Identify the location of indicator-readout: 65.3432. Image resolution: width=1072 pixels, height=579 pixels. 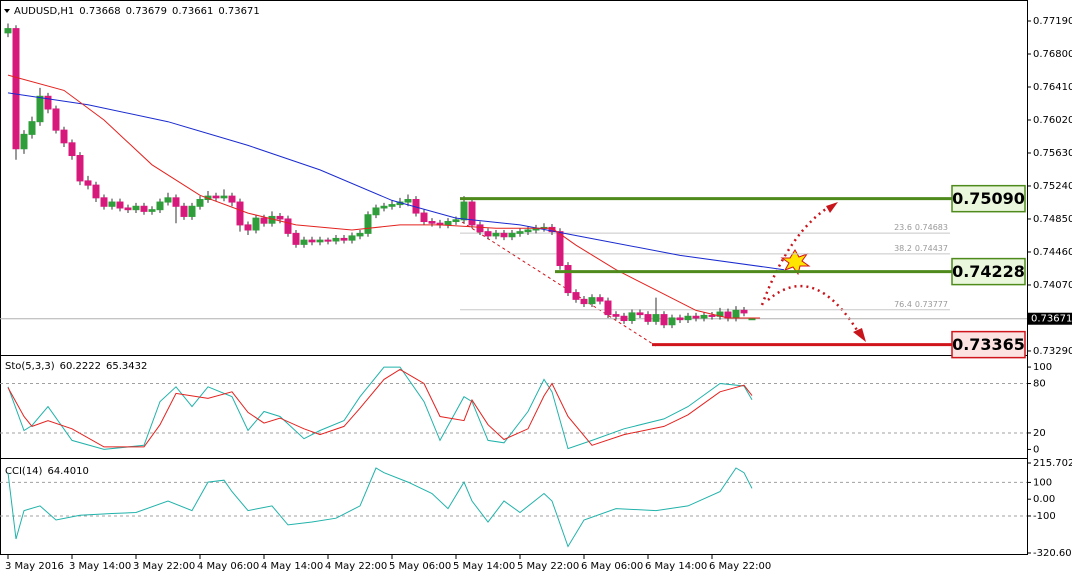
(126, 366).